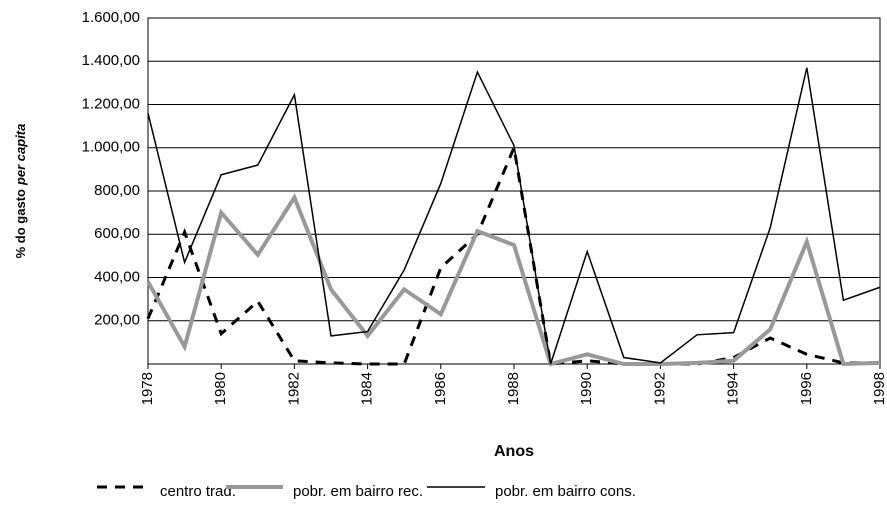  What do you see at coordinates (111, 103) in the screenshot?
I see `y-tick-label: 1.200,00` at bounding box center [111, 103].